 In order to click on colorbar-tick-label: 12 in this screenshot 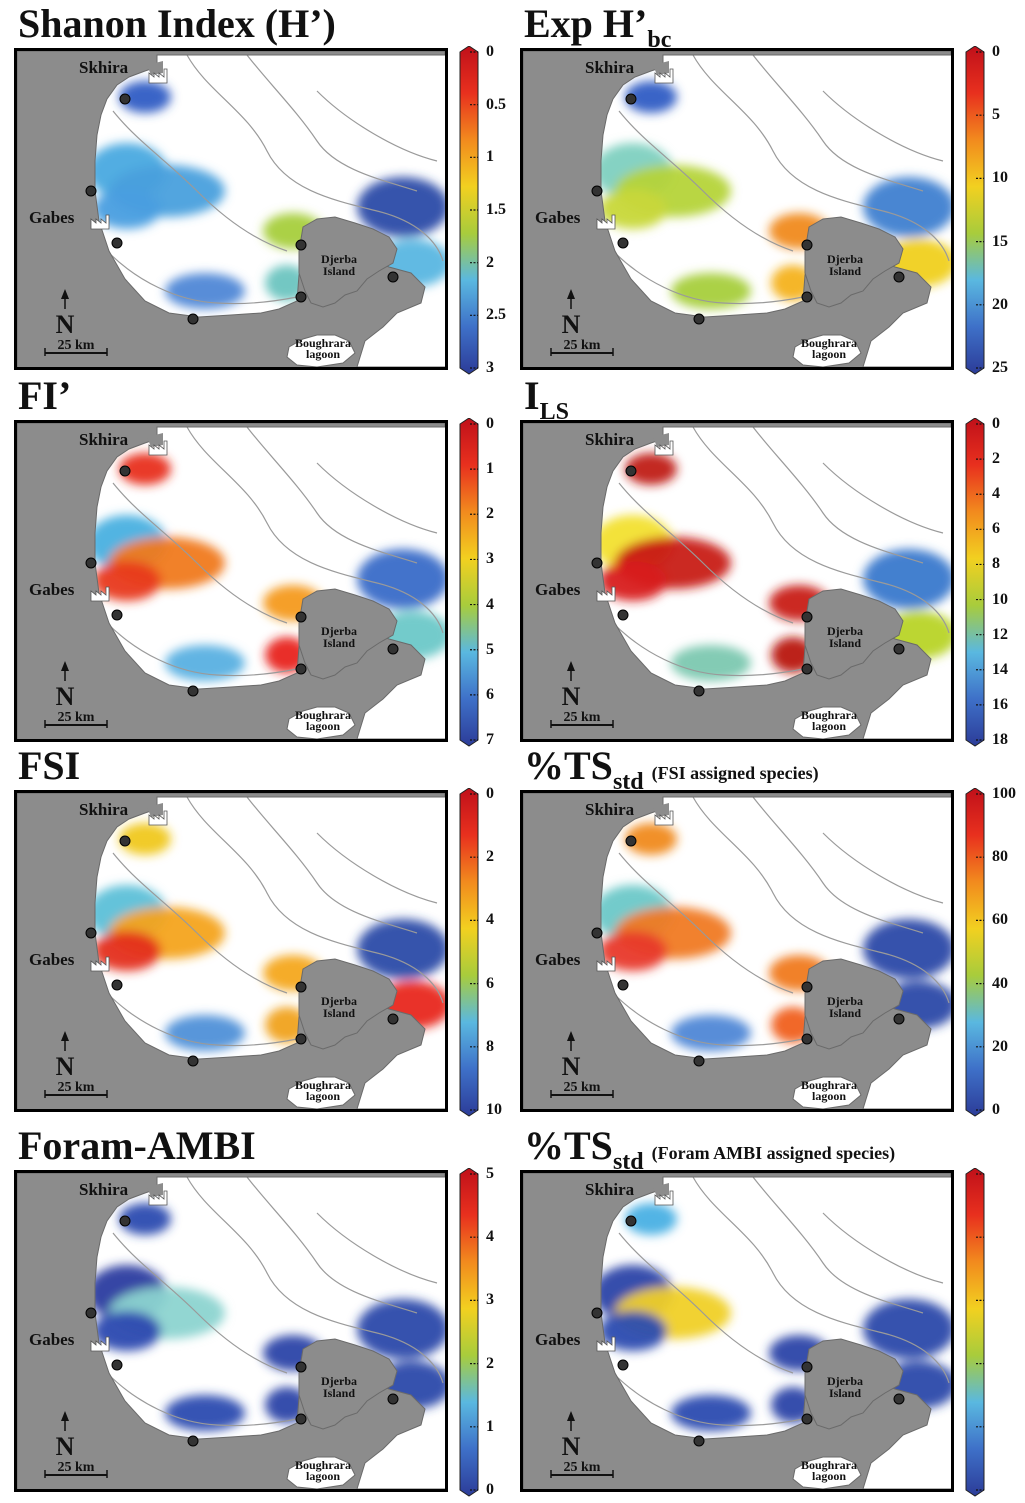, I will do `click(1000, 634)`.